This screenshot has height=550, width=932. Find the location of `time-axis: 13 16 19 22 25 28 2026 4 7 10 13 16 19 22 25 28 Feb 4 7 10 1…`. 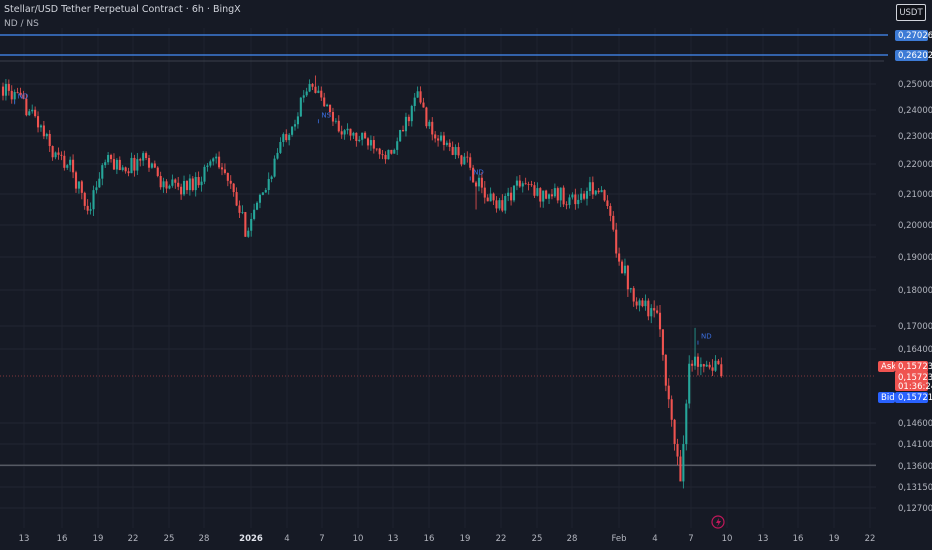

time-axis: 13 16 19 22 25 28 2026 4 7 10 13 16 19 22 25 28 Feb 4 7 10 1… is located at coordinates (447, 529).